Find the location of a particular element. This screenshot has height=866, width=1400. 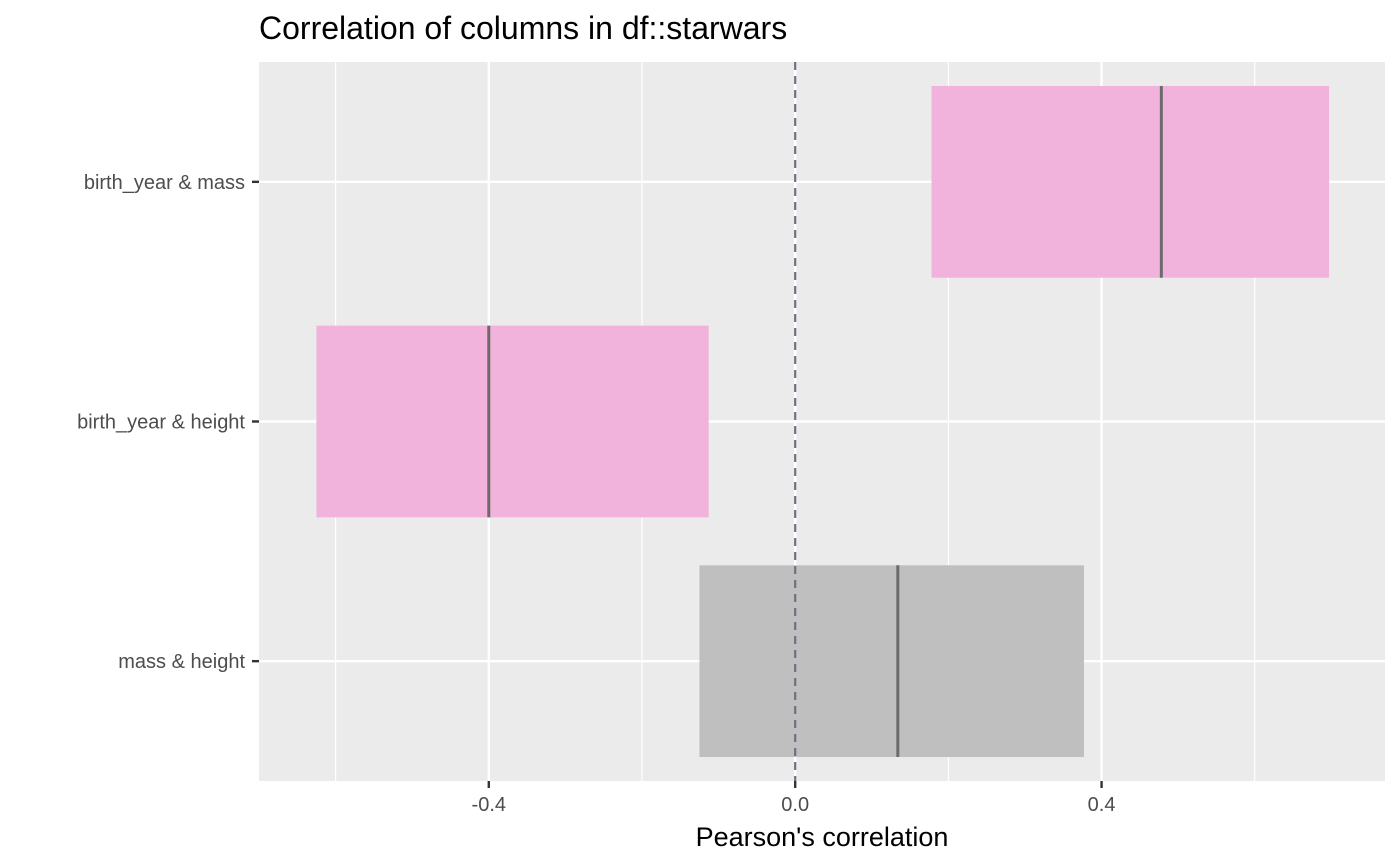

y-tick-label: mass & height is located at coordinates (181, 662).